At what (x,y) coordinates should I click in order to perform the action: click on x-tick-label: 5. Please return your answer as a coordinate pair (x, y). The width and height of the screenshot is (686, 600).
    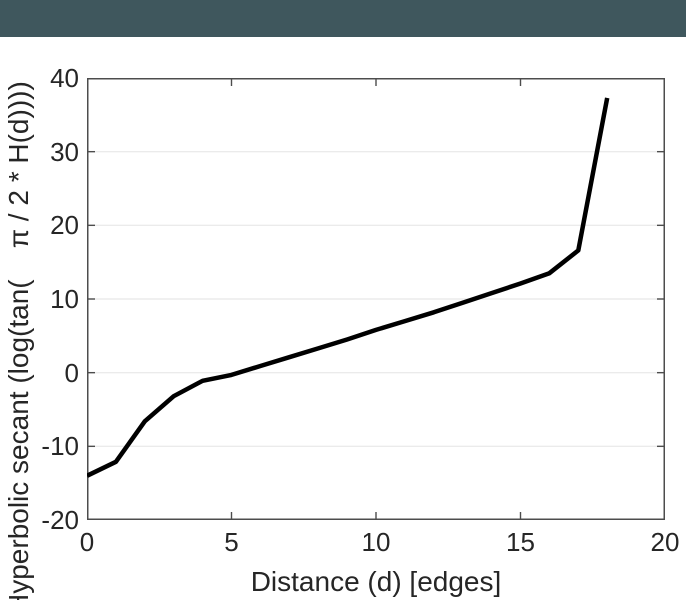
    Looking at the image, I should click on (231, 542).